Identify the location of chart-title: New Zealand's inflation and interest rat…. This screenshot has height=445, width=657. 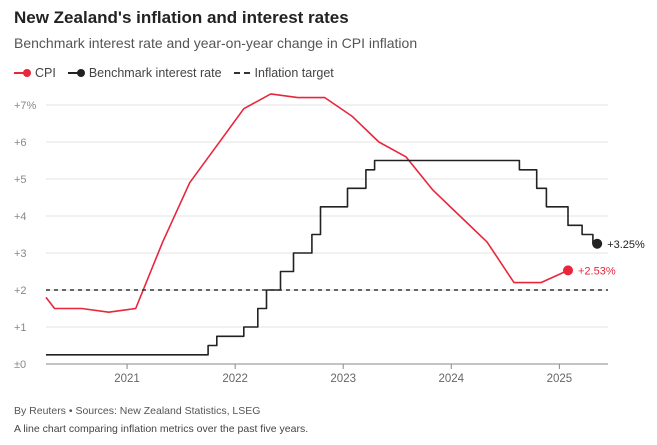
(181, 17).